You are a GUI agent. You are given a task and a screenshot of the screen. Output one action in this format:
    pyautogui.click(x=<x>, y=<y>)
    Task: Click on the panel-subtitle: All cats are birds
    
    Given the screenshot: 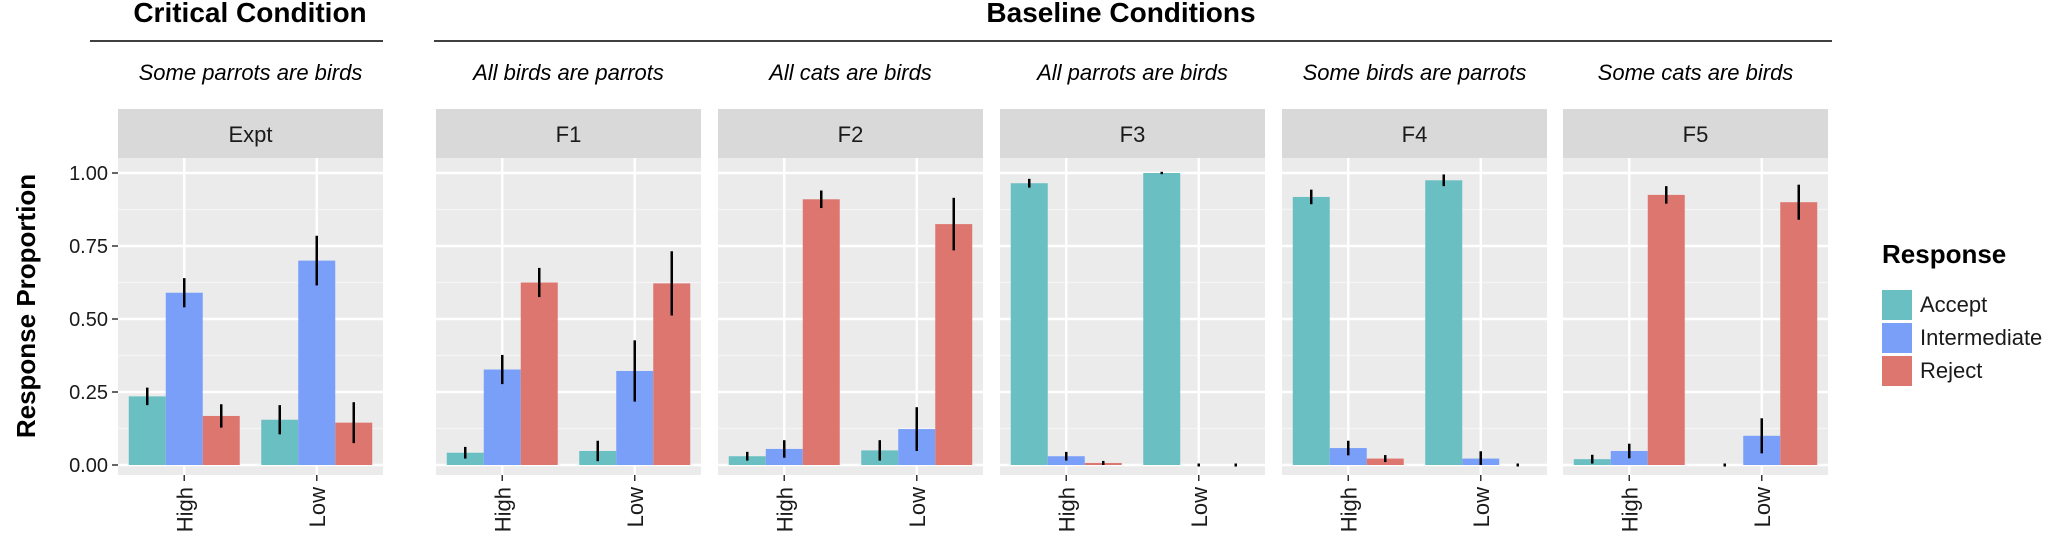 What is the action you would take?
    pyautogui.click(x=849, y=72)
    